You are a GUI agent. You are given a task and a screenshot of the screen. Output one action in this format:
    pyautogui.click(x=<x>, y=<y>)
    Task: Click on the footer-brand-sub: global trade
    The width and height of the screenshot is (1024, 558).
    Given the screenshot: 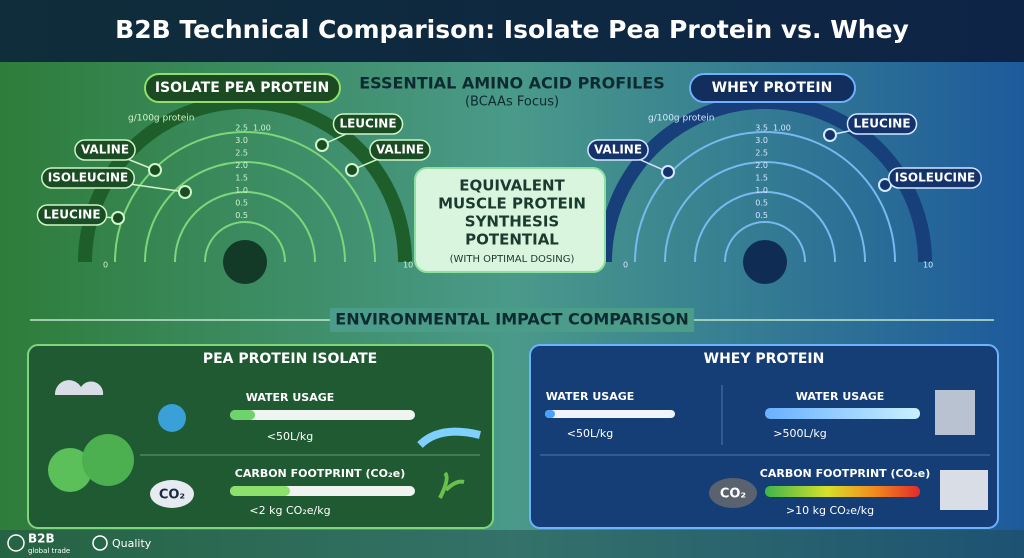 What is the action you would take?
    pyautogui.click(x=49, y=551)
    